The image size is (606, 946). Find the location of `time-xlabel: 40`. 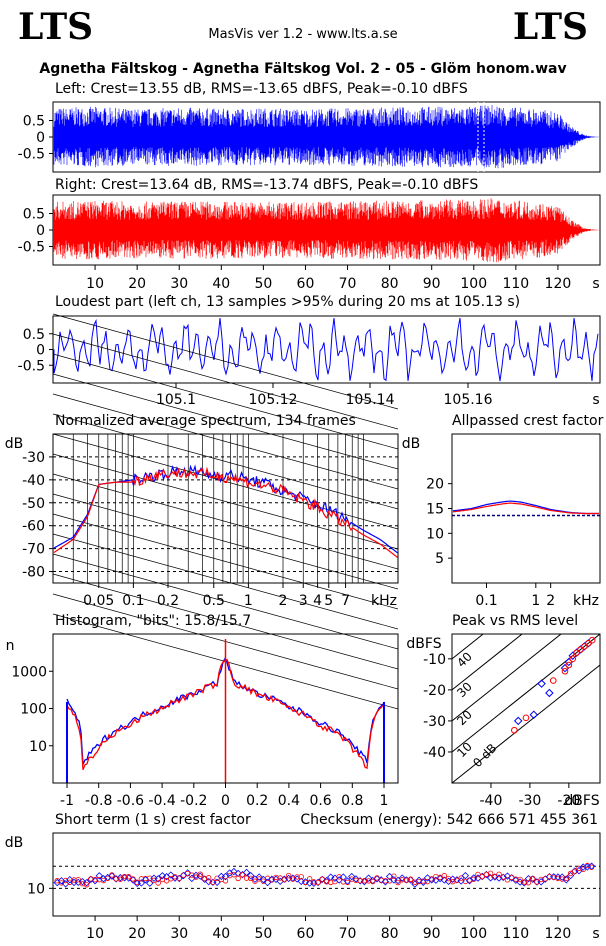

time-xlabel: 40 is located at coordinates (221, 284).